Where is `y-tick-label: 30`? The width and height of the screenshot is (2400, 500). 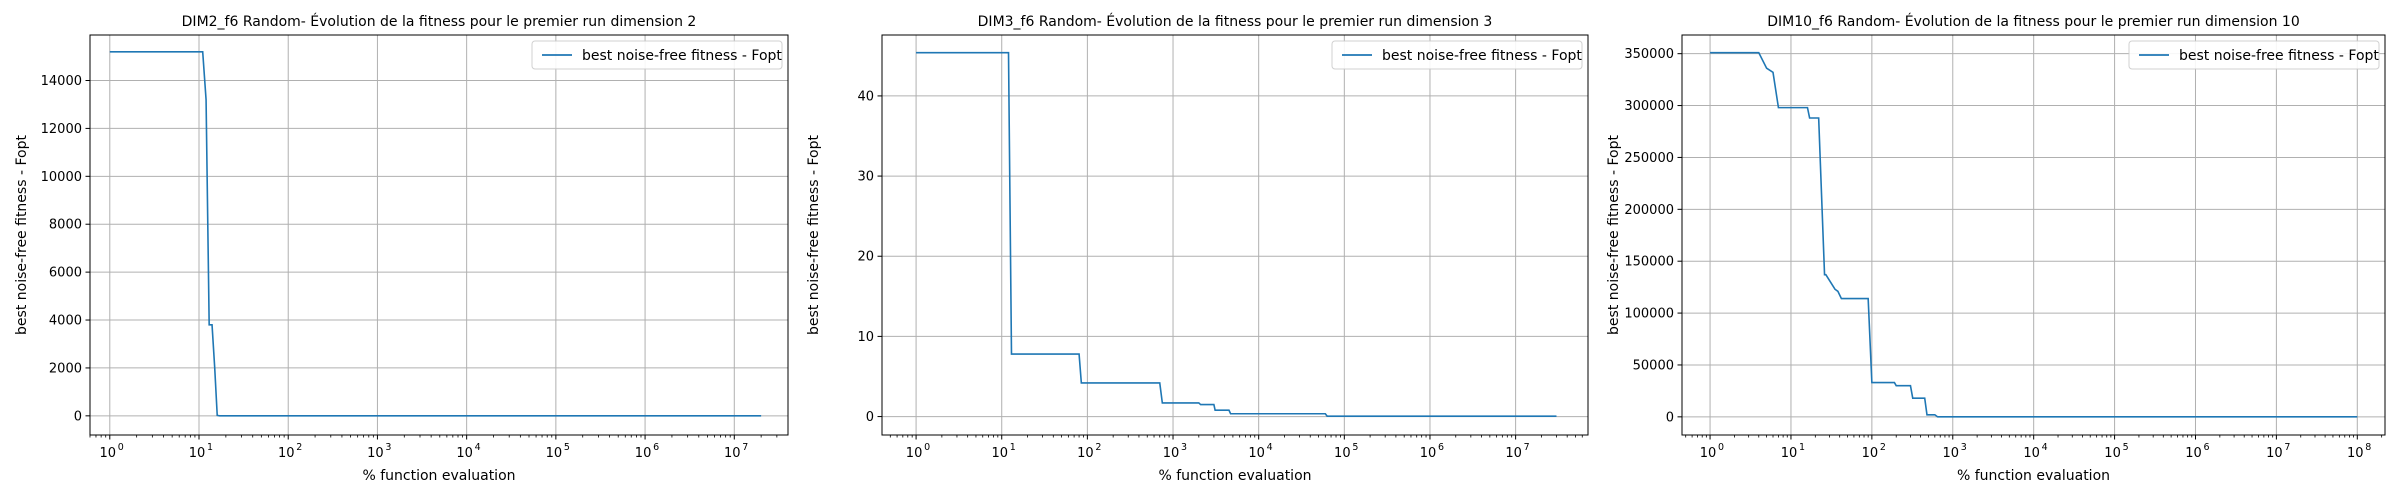 y-tick-label: 30 is located at coordinates (865, 177).